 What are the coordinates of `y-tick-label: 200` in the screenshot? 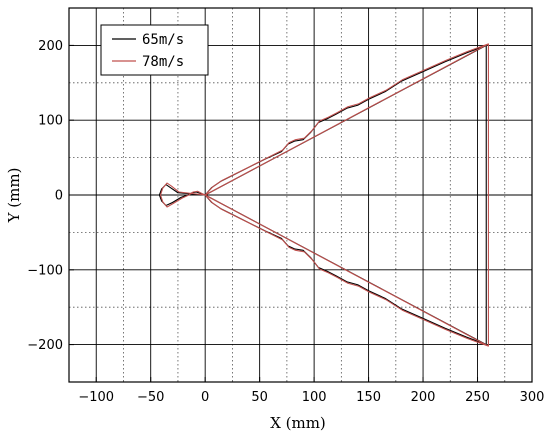 It's located at (50, 46).